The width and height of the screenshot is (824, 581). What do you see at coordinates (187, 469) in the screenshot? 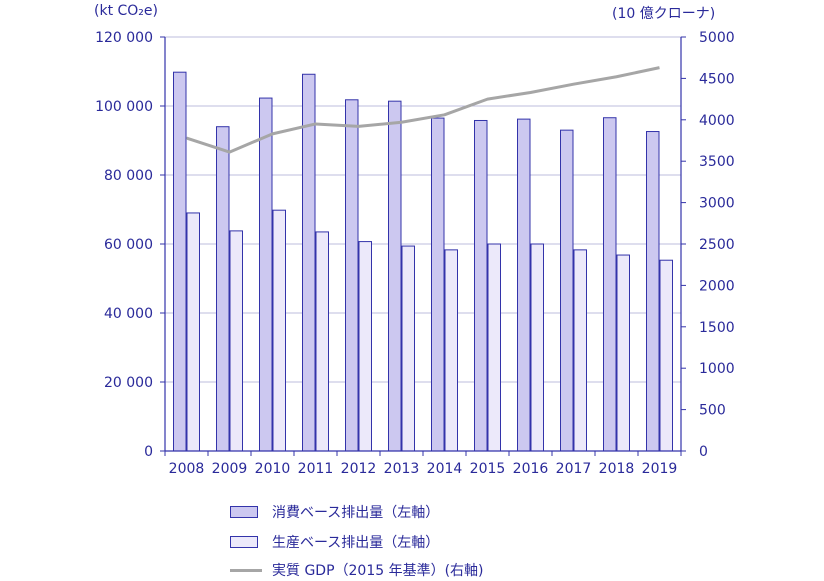
I see `x-axis-tick-label: 2008` at bounding box center [187, 469].